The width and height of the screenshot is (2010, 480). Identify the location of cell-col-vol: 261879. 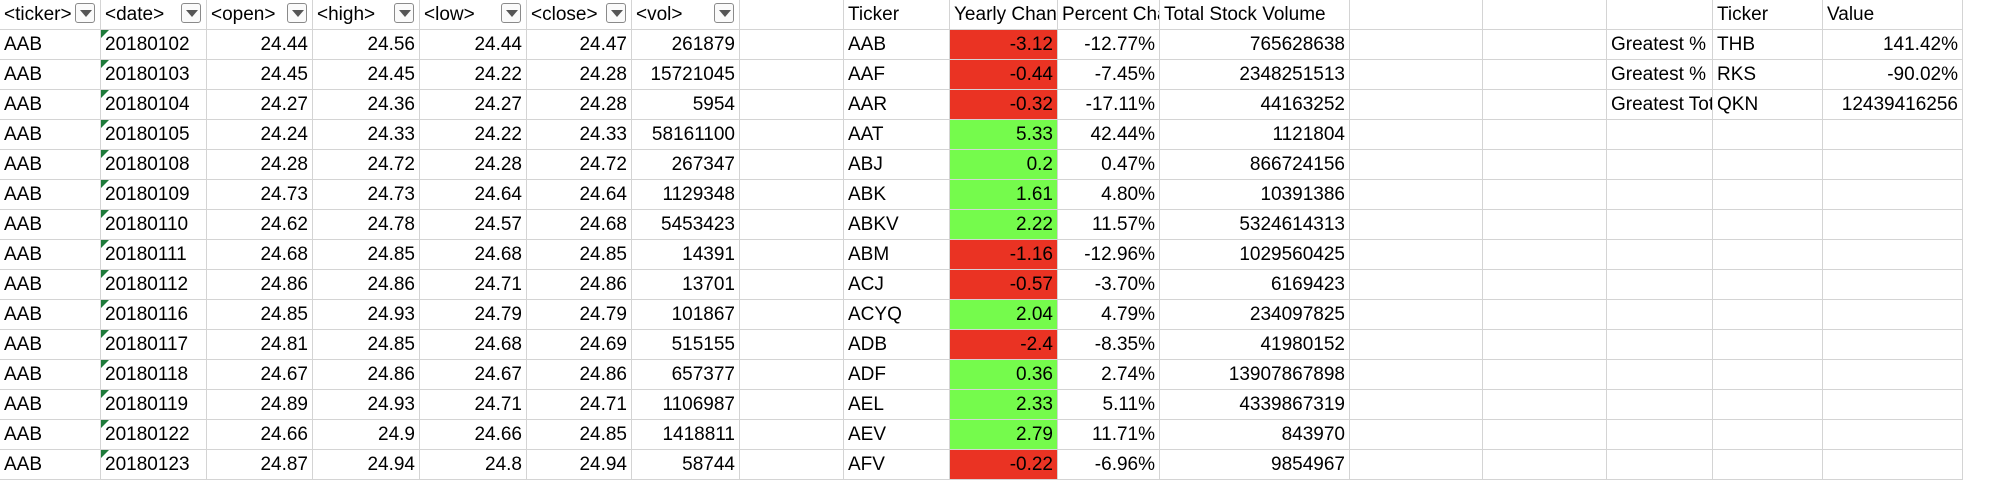
(686, 45).